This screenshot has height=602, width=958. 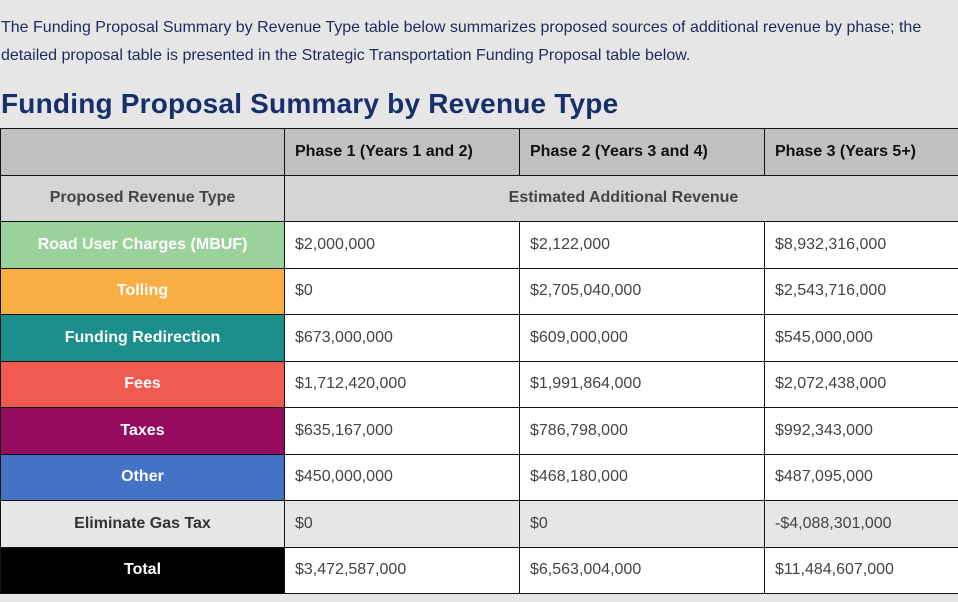 What do you see at coordinates (142, 570) in the screenshot?
I see `revenue-type-cell: Total` at bounding box center [142, 570].